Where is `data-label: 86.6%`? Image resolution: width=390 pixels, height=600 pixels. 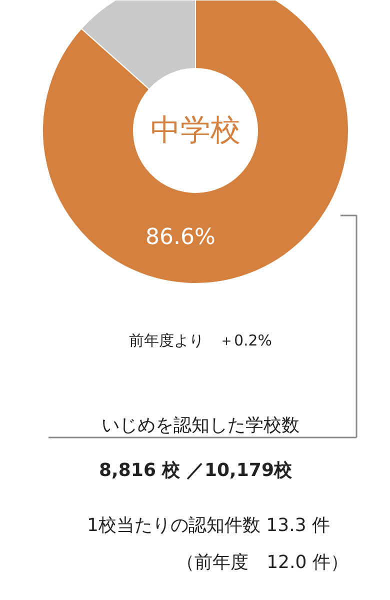 data-label: 86.6% is located at coordinates (181, 237).